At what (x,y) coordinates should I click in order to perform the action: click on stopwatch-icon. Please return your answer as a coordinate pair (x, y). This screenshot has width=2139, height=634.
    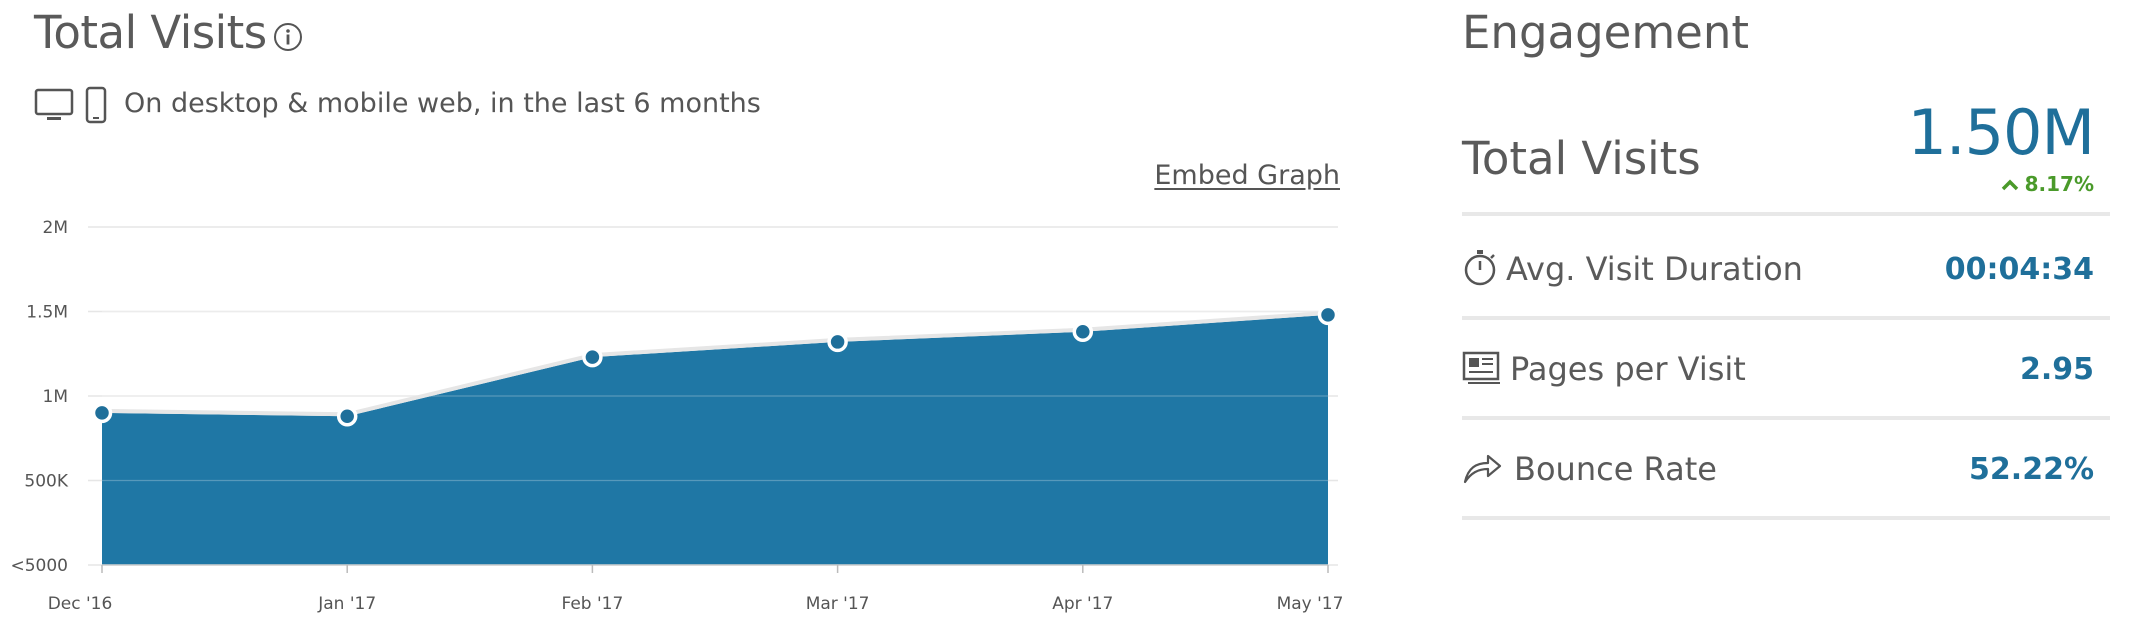
    Looking at the image, I should click on (1480, 268).